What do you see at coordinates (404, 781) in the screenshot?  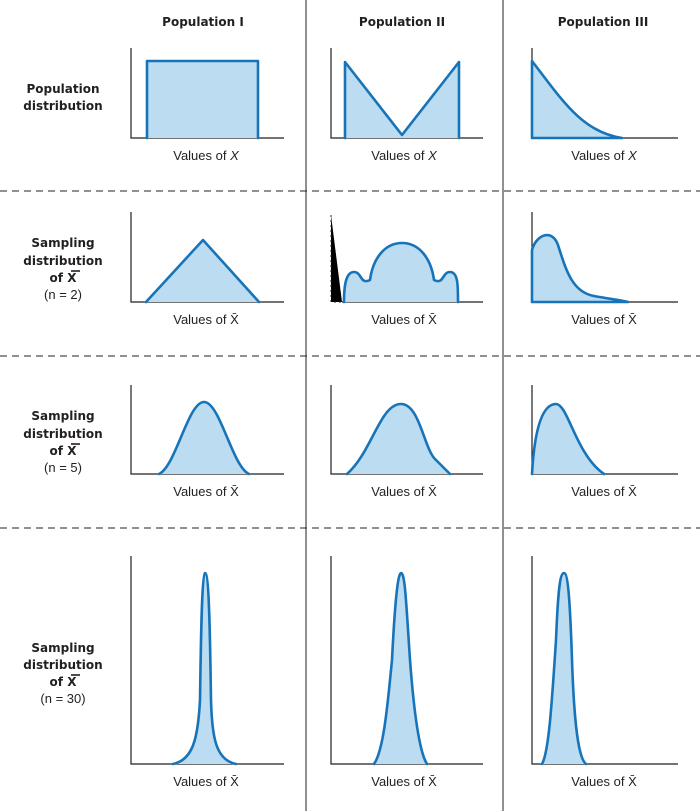 I see `axis-label-pop2-row4: Values of X̄` at bounding box center [404, 781].